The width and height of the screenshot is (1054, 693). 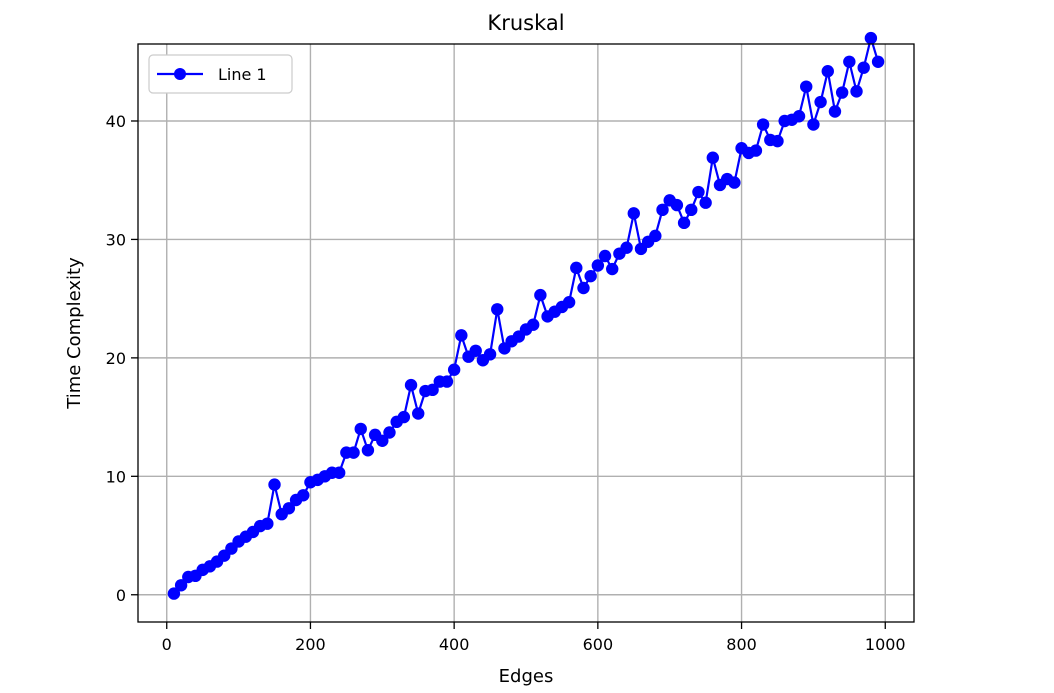 What do you see at coordinates (116, 358) in the screenshot?
I see `y-tick-label: 20` at bounding box center [116, 358].